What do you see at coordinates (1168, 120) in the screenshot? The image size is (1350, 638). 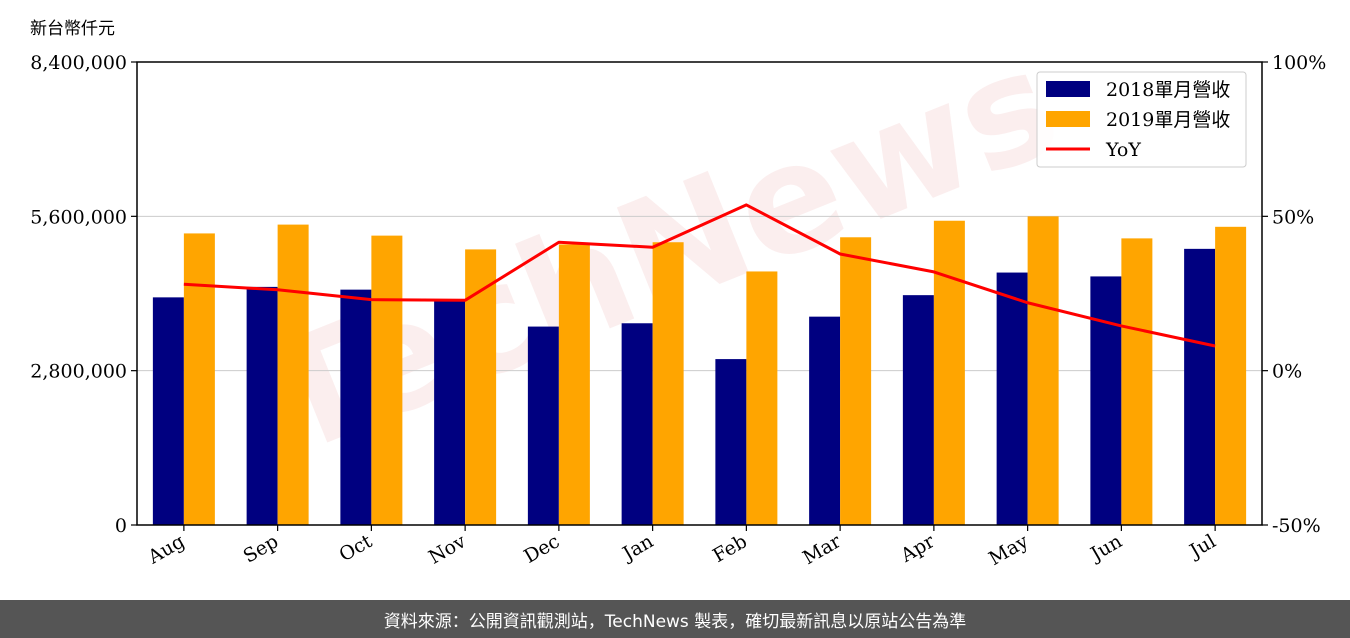 I see `legend-label: 2019單月營收` at bounding box center [1168, 120].